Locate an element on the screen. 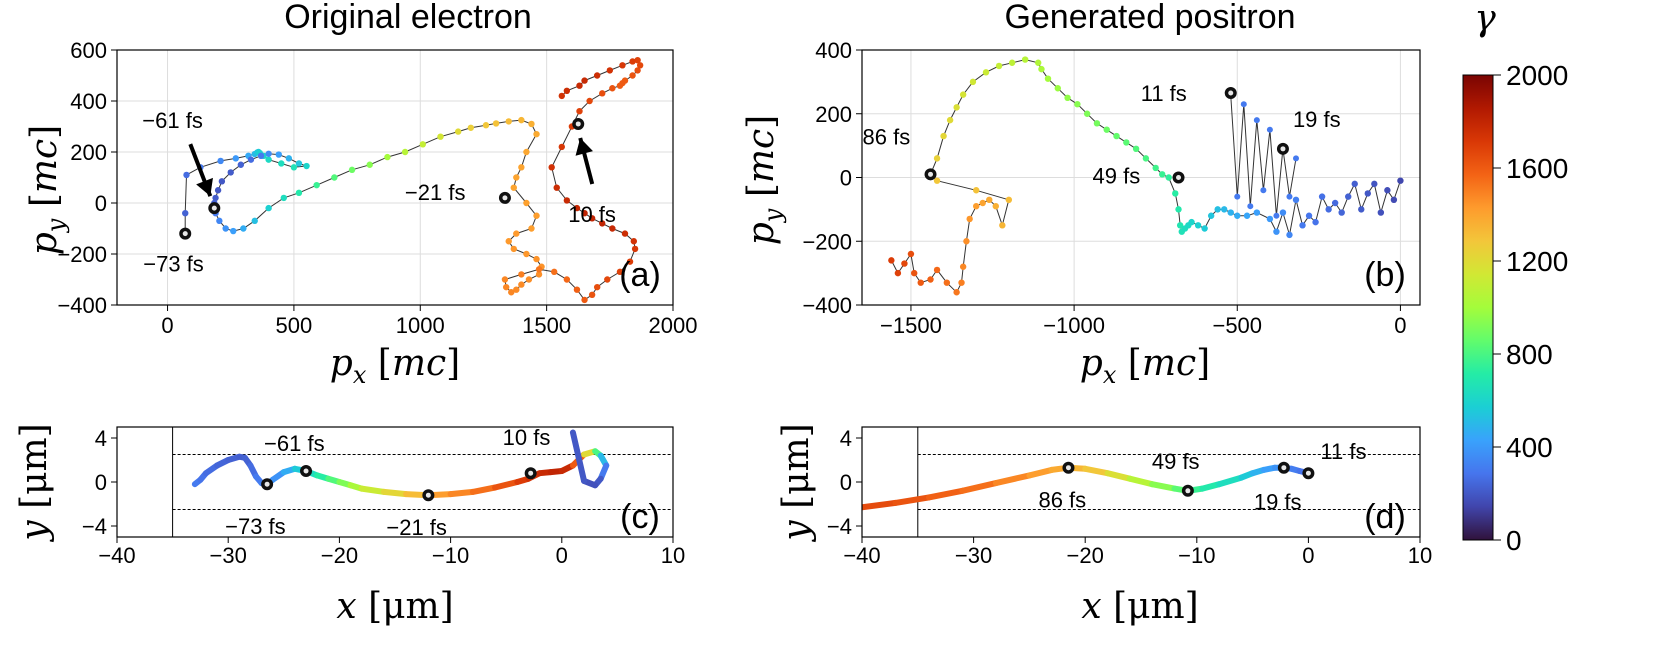  x-tick-label: 500 is located at coordinates (294, 325).